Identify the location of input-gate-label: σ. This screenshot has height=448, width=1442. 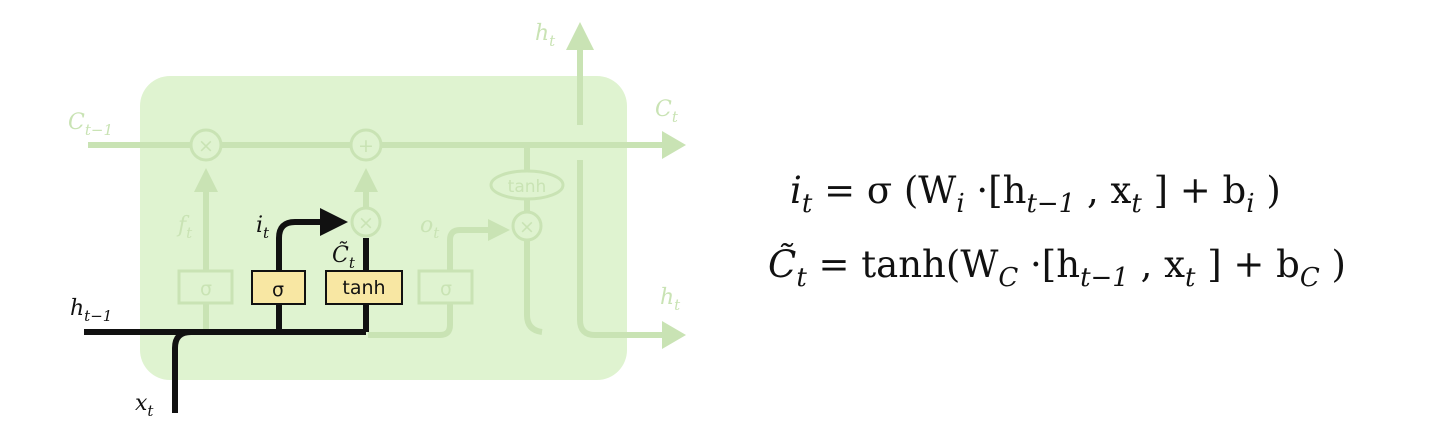
(278, 290).